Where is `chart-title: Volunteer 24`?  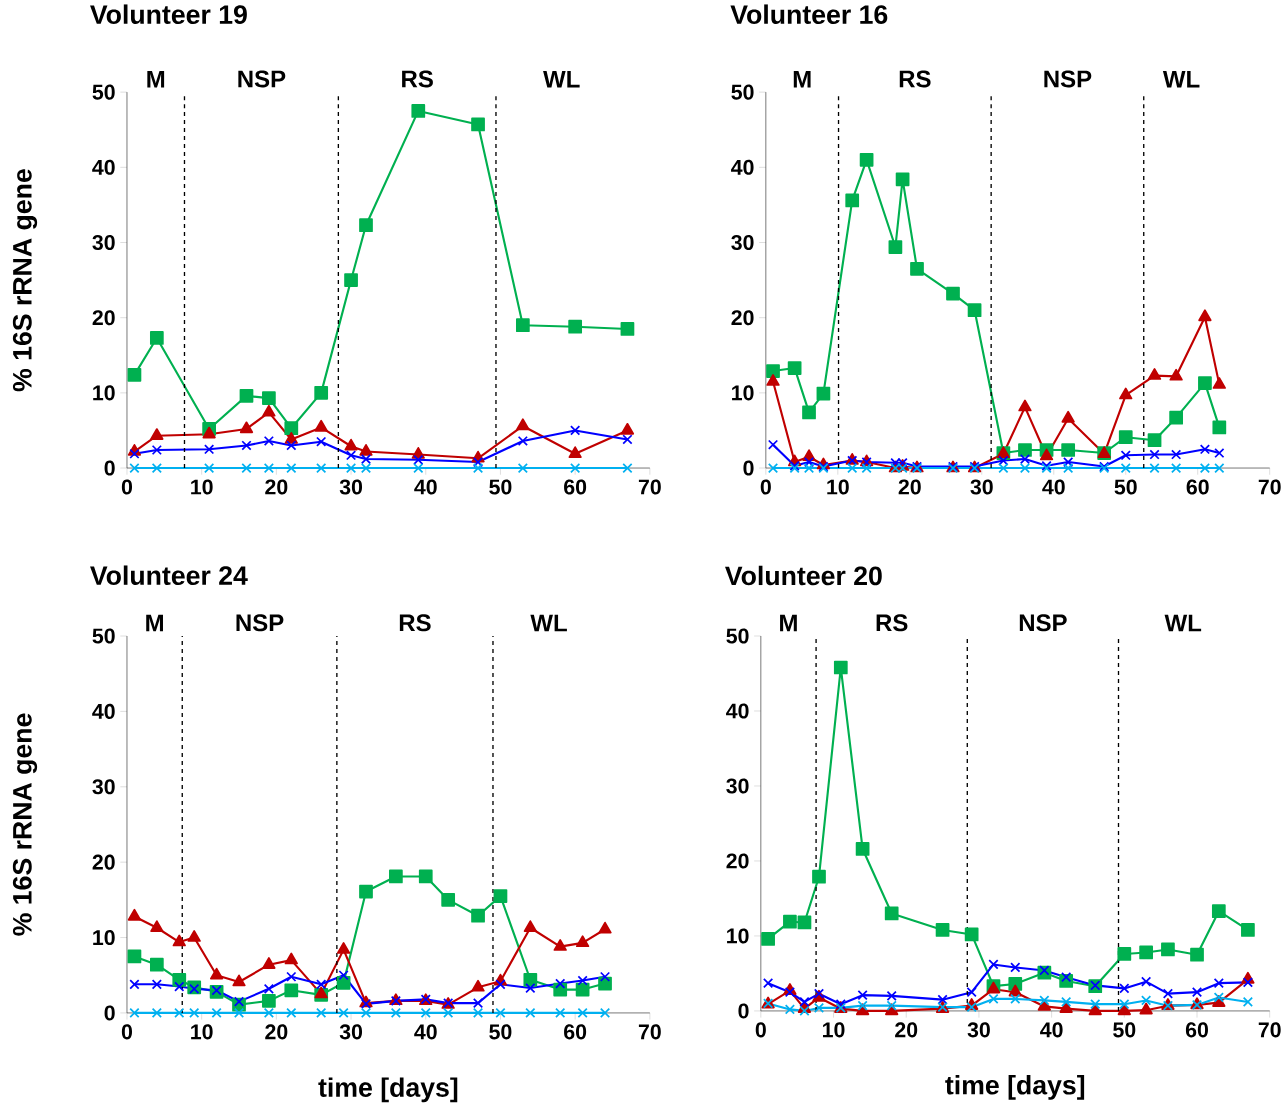 chart-title: Volunteer 24 is located at coordinates (169, 575).